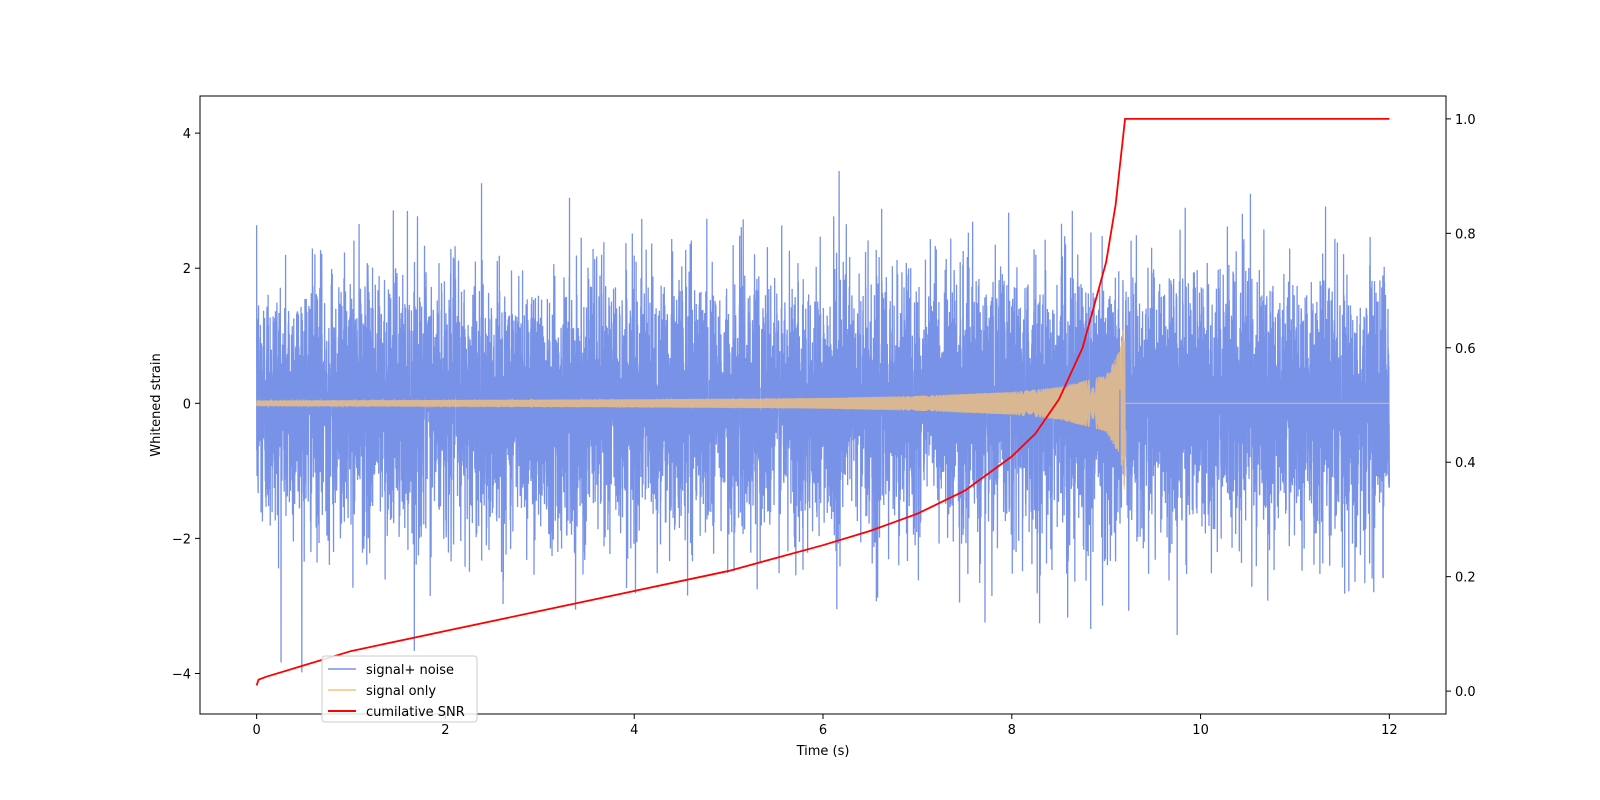 This screenshot has width=1600, height=800. I want to click on x-tick-label: 12, so click(1389, 730).